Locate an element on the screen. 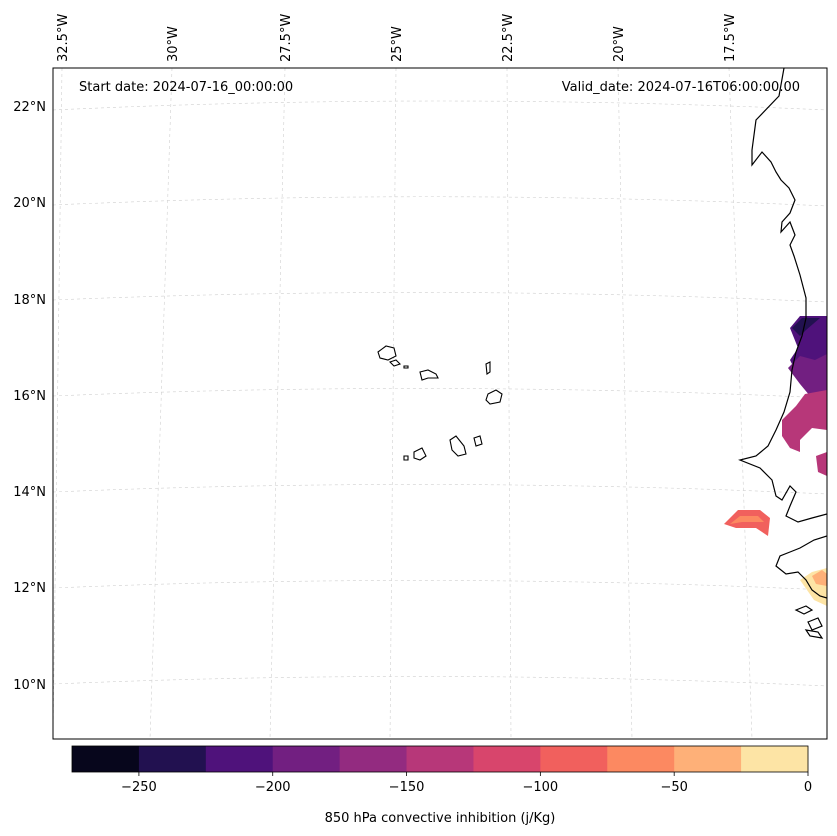 The height and width of the screenshot is (836, 837). bijagos-islands is located at coordinates (809, 622).